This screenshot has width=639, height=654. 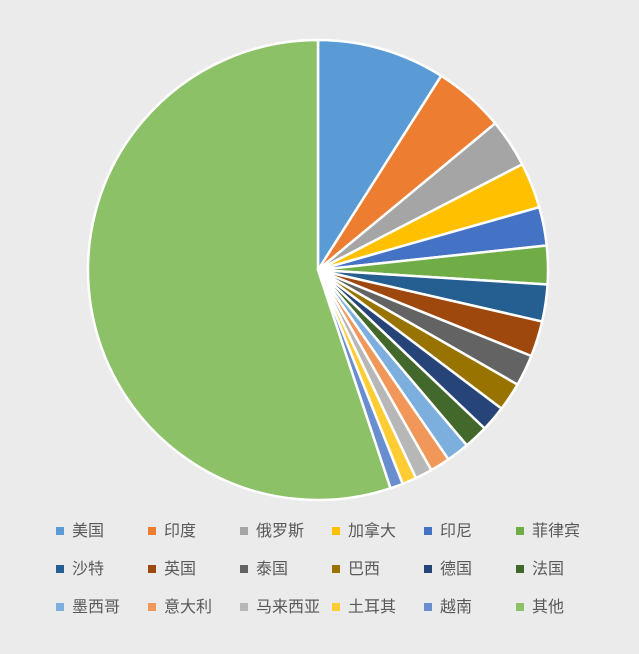 I want to click on legend-label: 德国, so click(x=456, y=568).